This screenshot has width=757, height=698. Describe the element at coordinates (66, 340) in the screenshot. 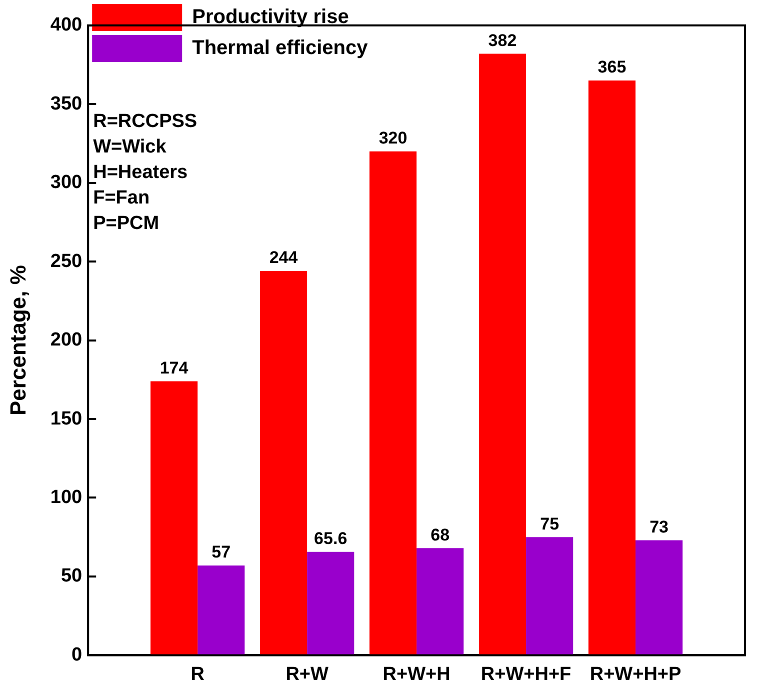

I see `y-tick-label: 200` at that location.